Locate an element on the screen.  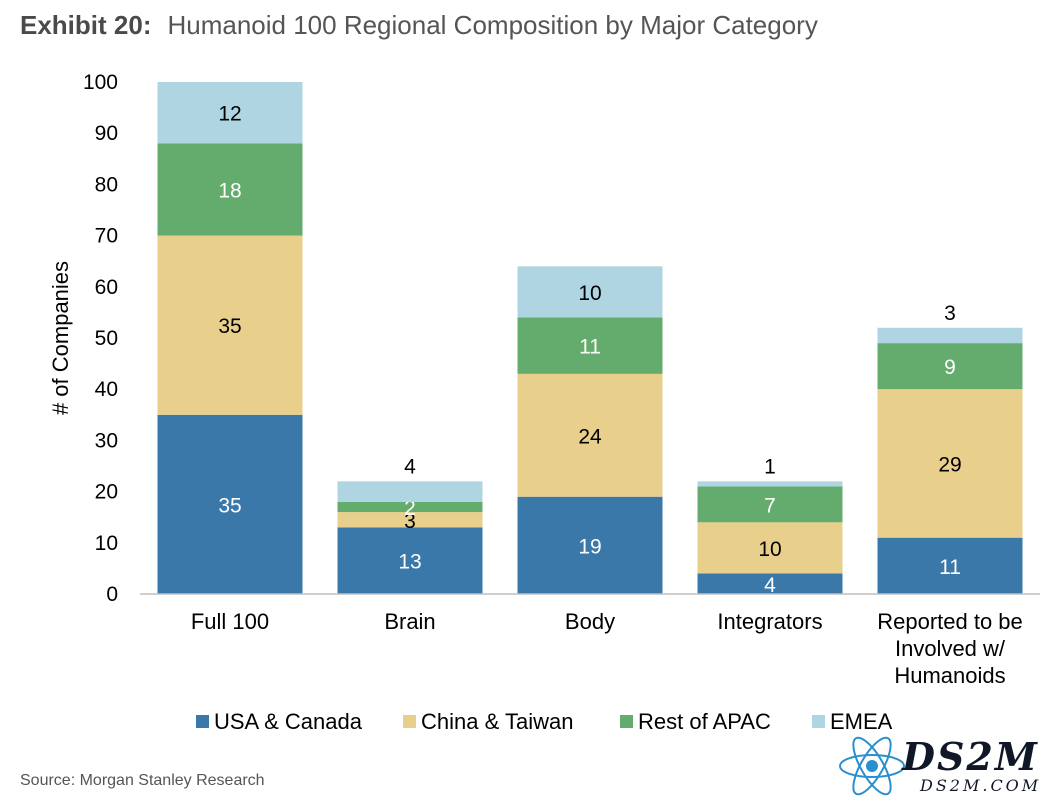
data-label: 12 is located at coordinates (229, 114).